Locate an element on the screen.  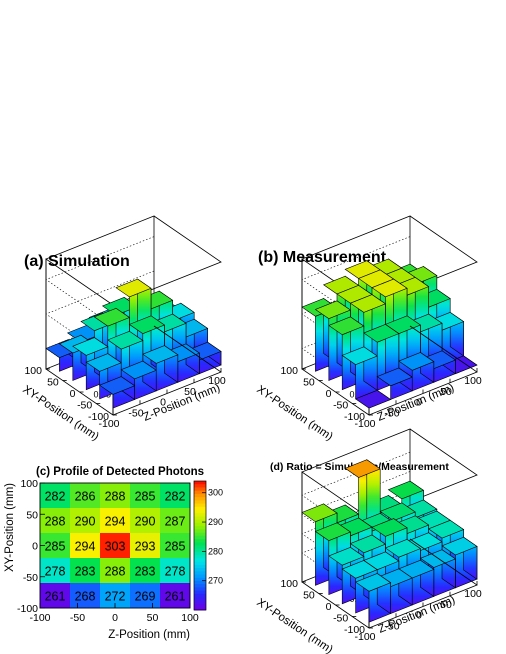
x-tick-label: 50 is located at coordinates (446, 605).